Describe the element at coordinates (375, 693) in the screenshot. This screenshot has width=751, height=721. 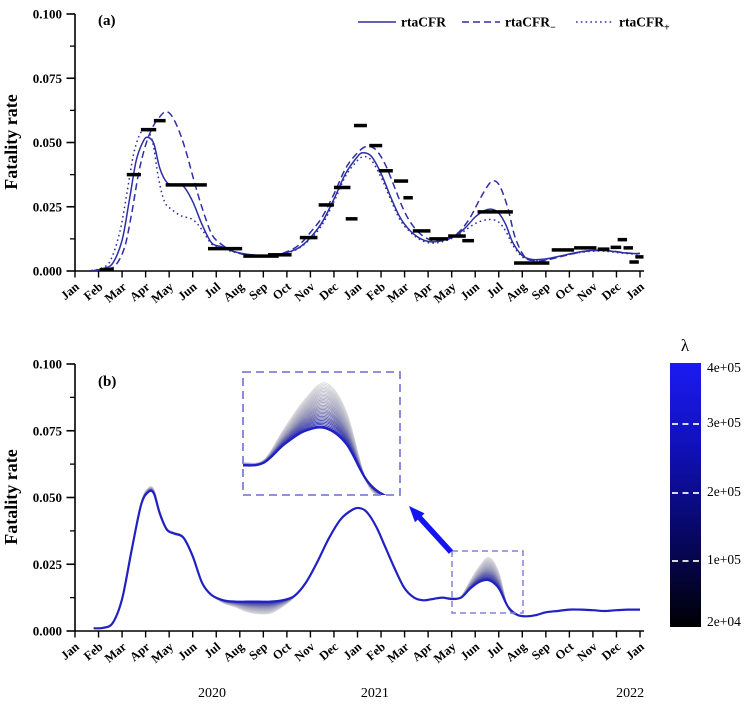
I see `year-label: 2021` at that location.